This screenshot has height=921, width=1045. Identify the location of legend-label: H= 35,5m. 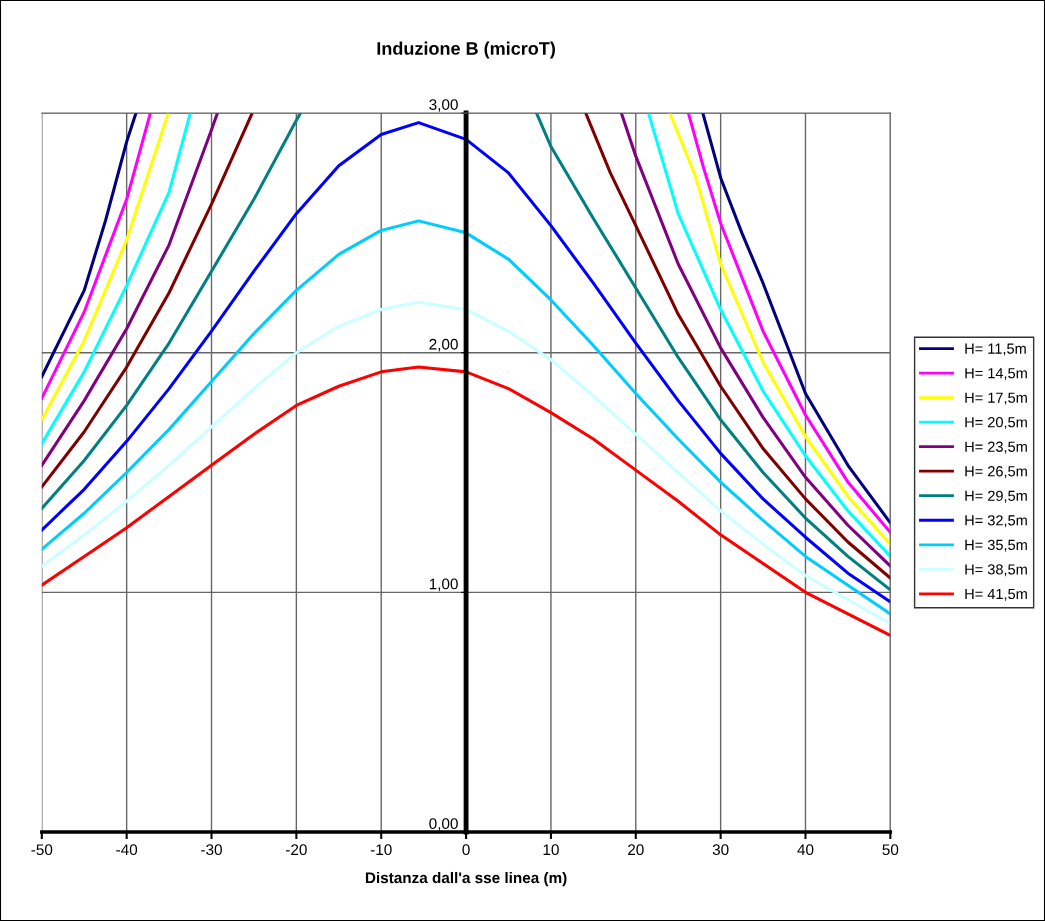
(996, 545).